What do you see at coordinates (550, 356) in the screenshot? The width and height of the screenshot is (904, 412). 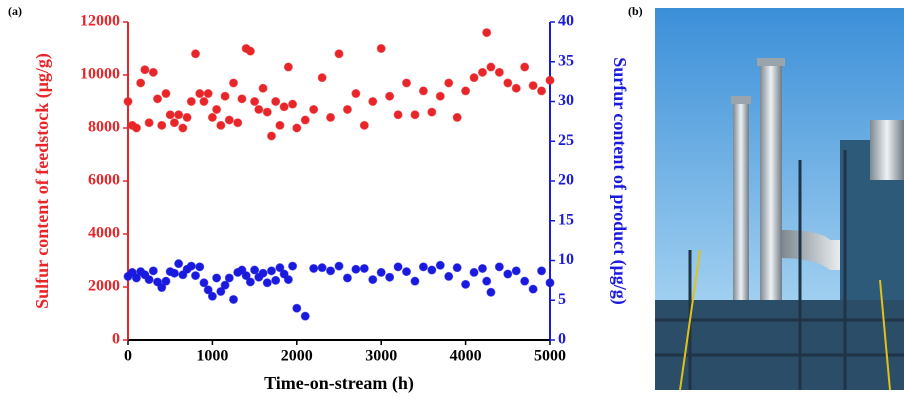 I see `x-tick-label: 5000` at bounding box center [550, 356].